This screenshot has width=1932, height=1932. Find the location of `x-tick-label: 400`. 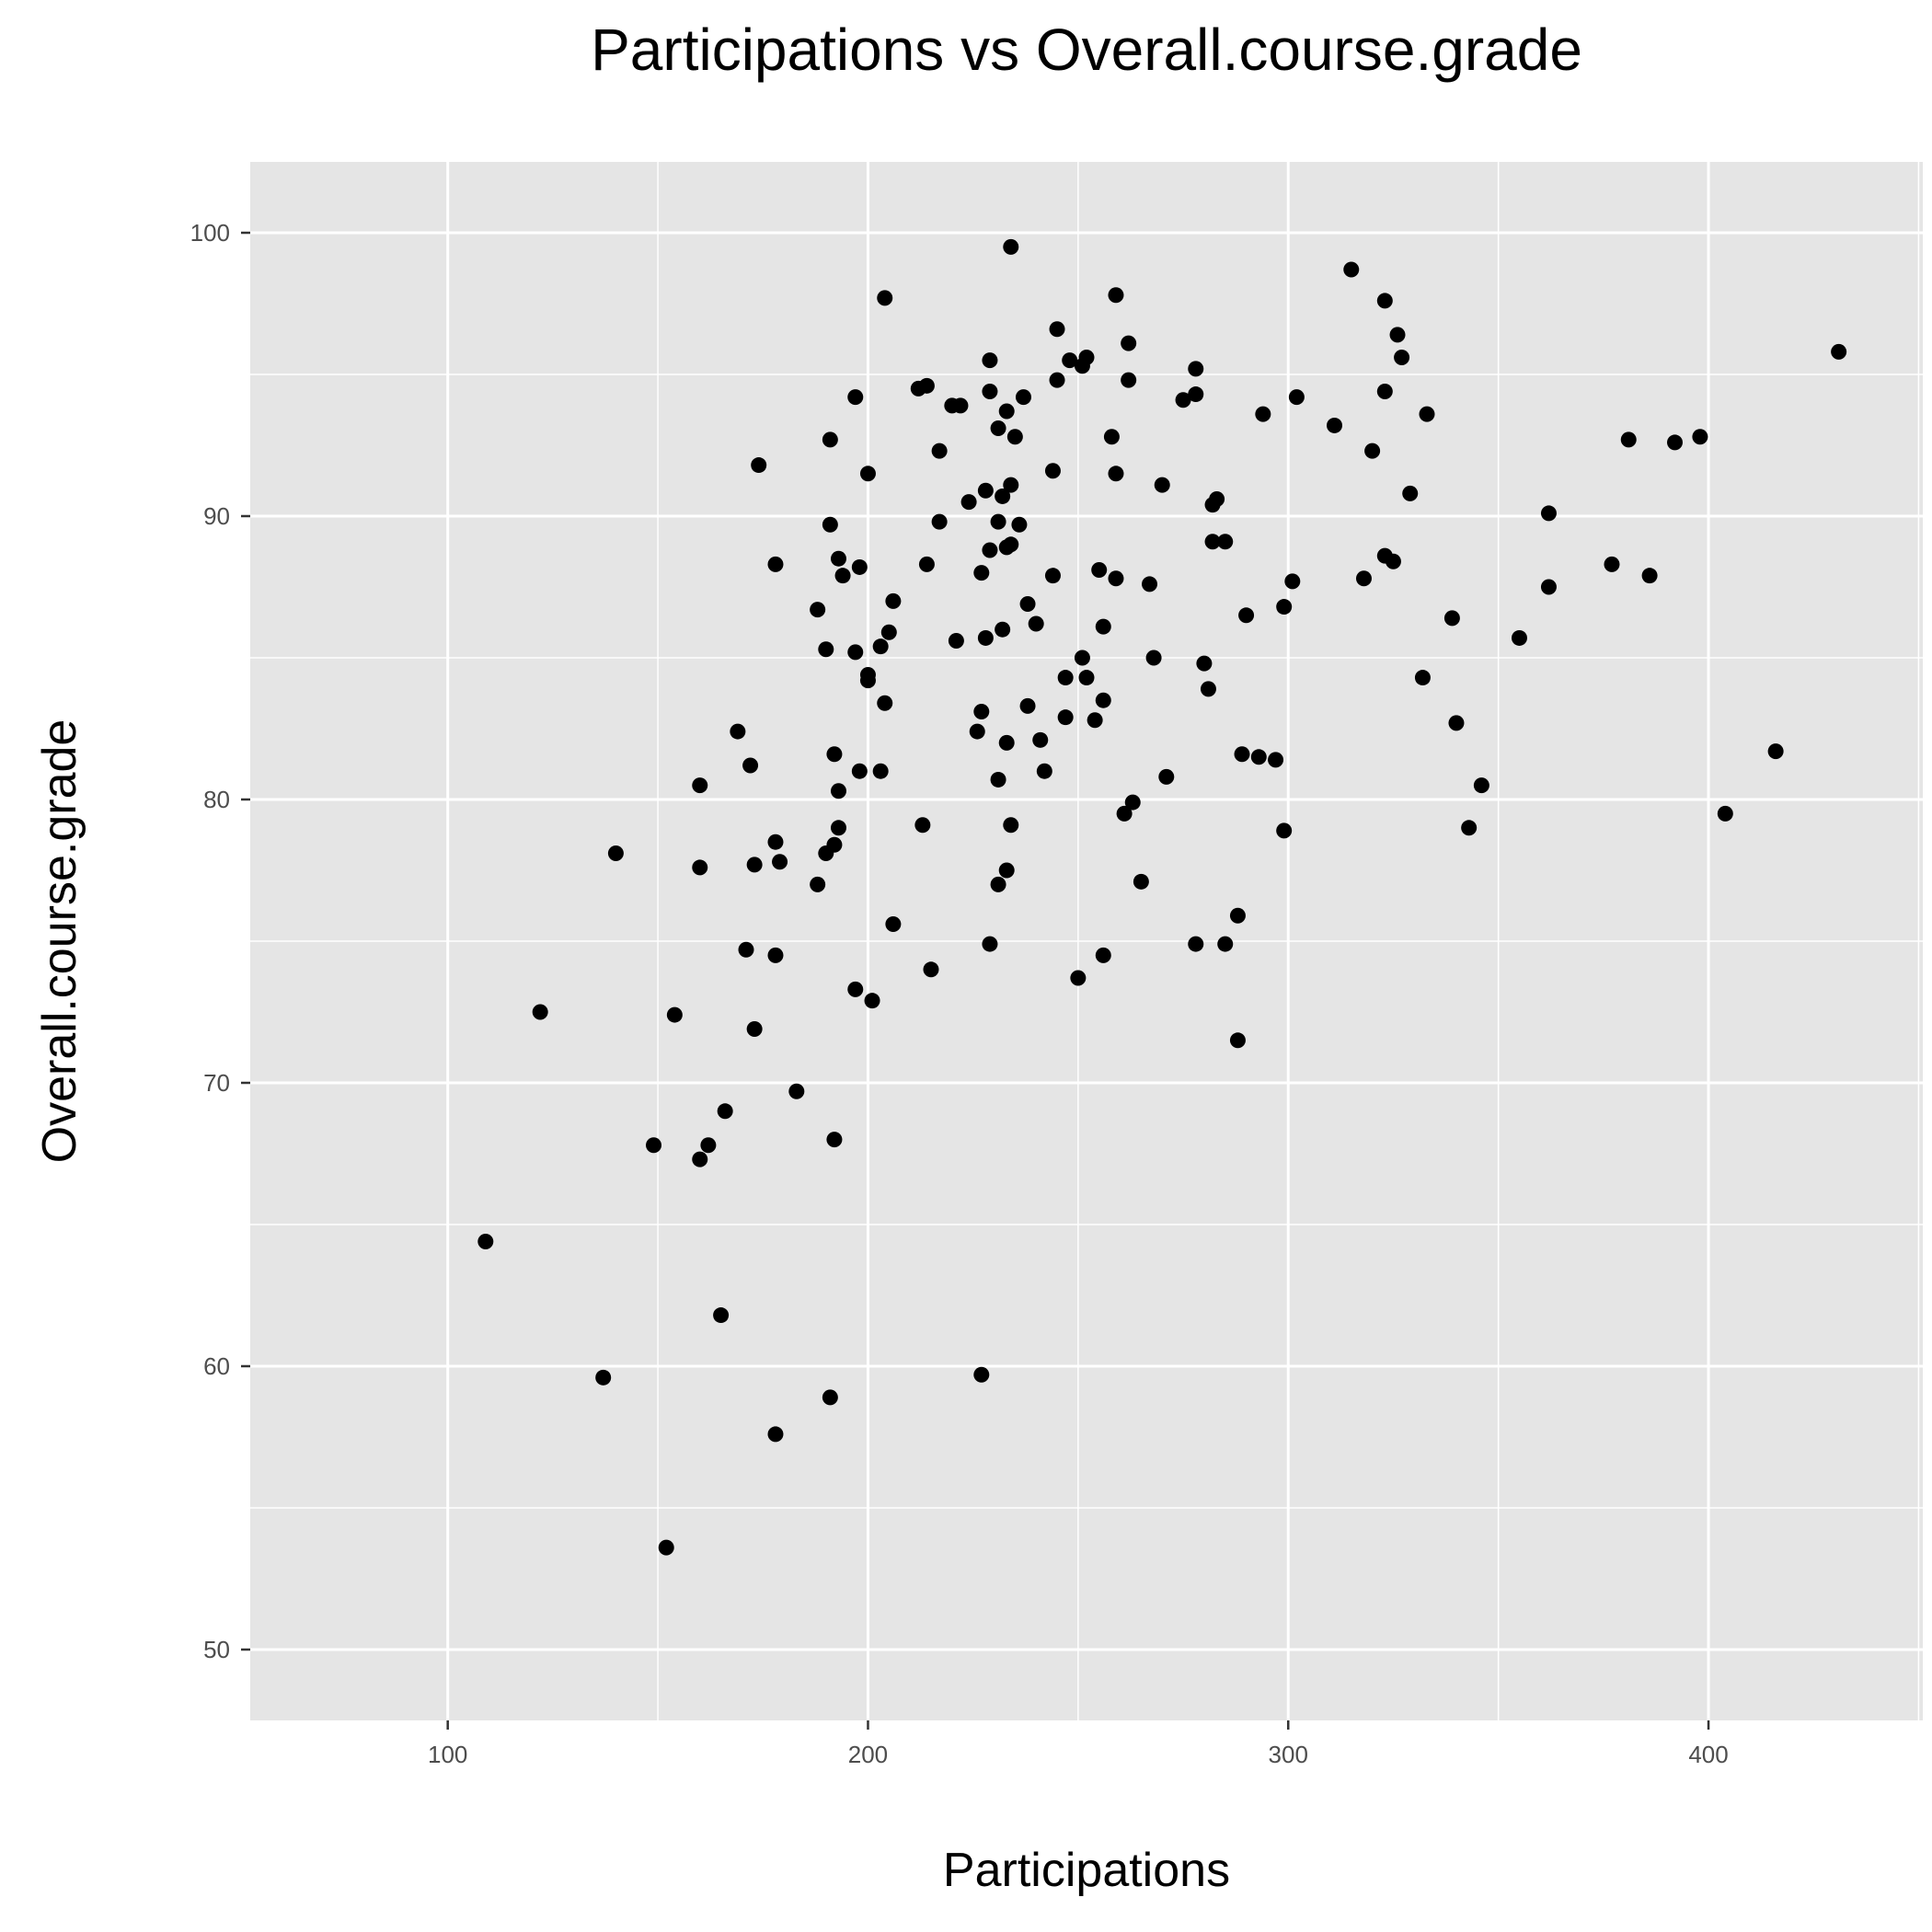

x-tick-label: 400 is located at coordinates (1708, 1754).